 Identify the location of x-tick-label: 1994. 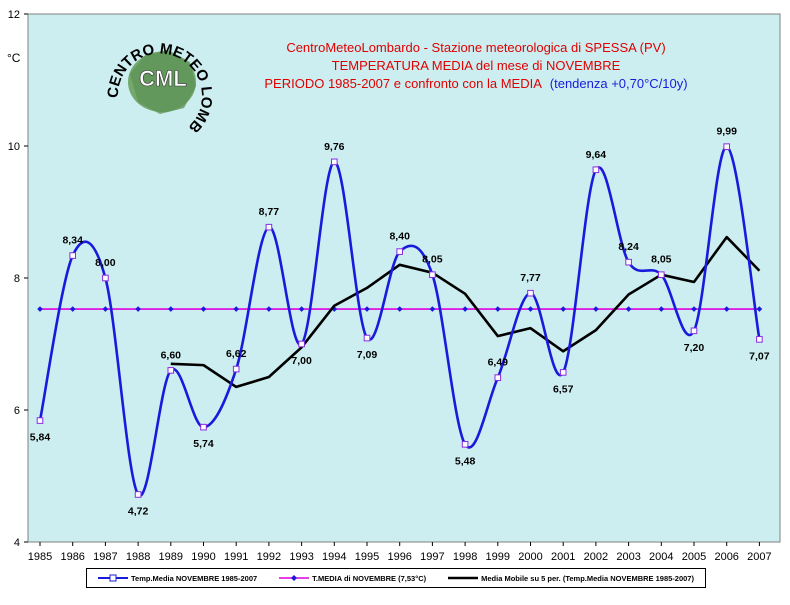
(334, 557).